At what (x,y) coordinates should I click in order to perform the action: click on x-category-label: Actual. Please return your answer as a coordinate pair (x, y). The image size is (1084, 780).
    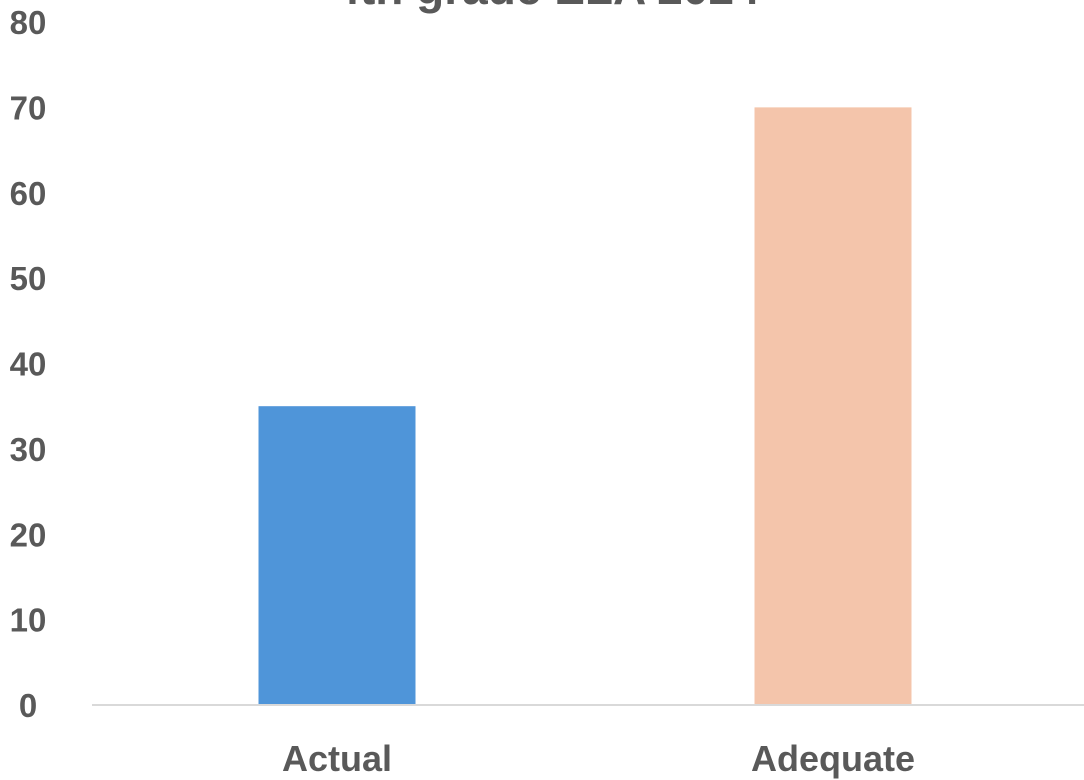
    Looking at the image, I should click on (337, 758).